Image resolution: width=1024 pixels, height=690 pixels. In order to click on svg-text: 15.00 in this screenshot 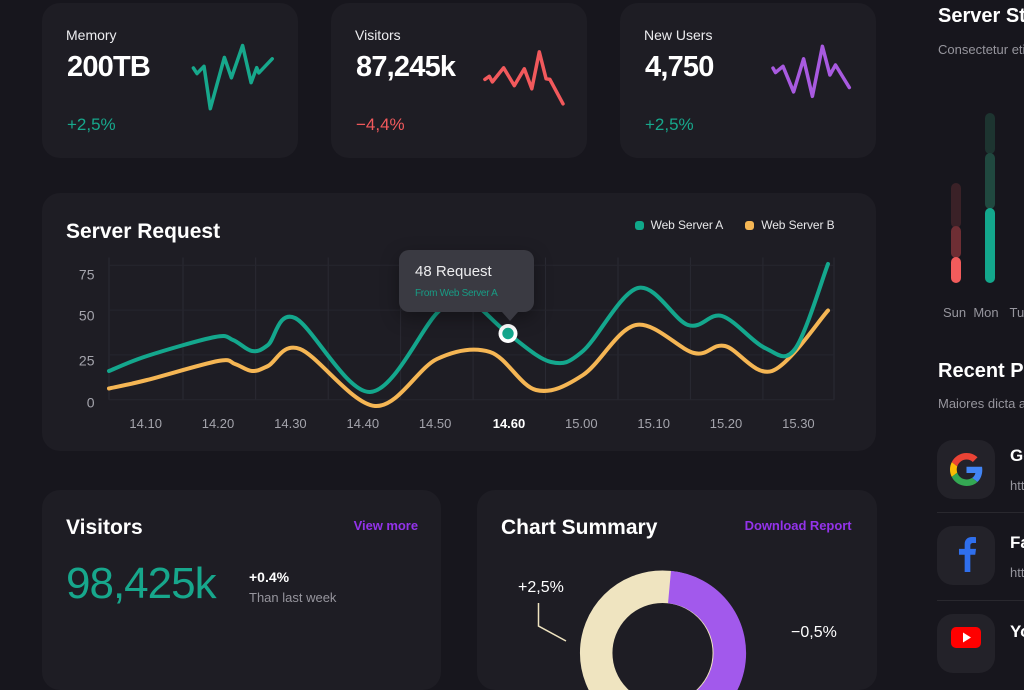, I will do `click(581, 423)`.